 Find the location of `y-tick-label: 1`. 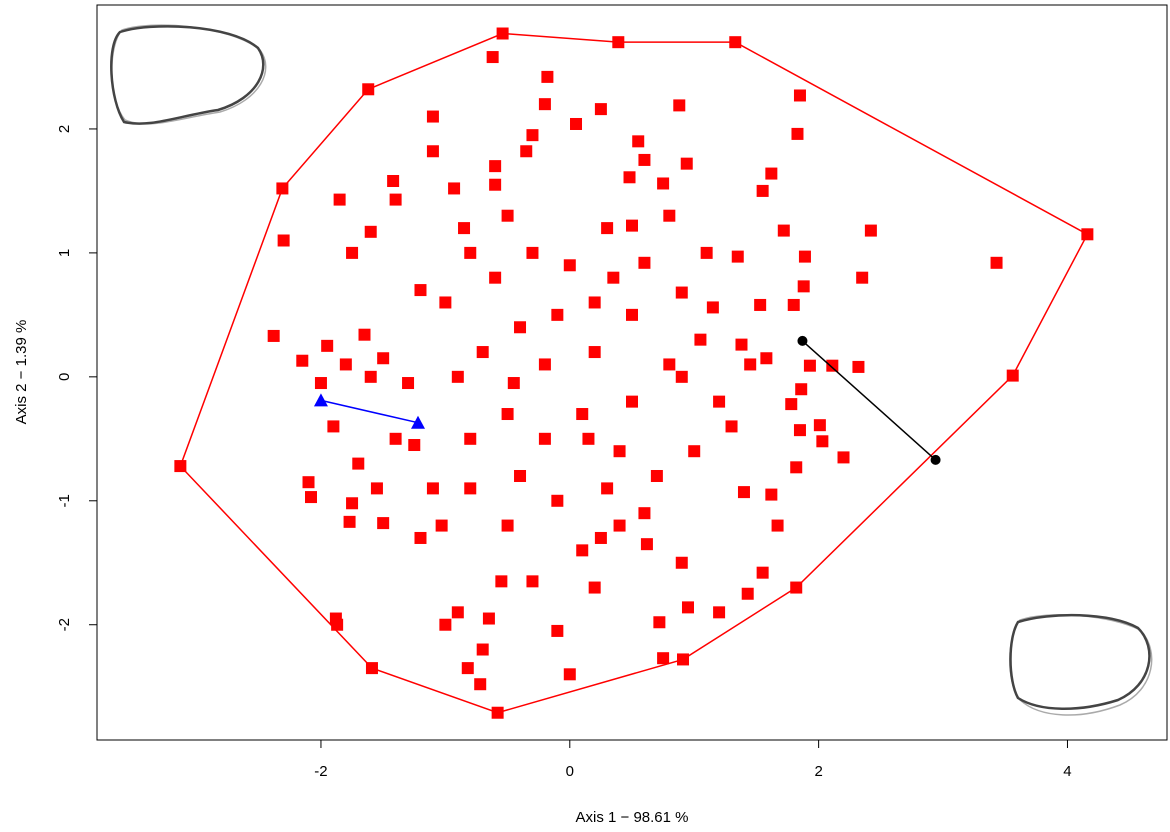

y-tick-label: 1 is located at coordinates (64, 253).